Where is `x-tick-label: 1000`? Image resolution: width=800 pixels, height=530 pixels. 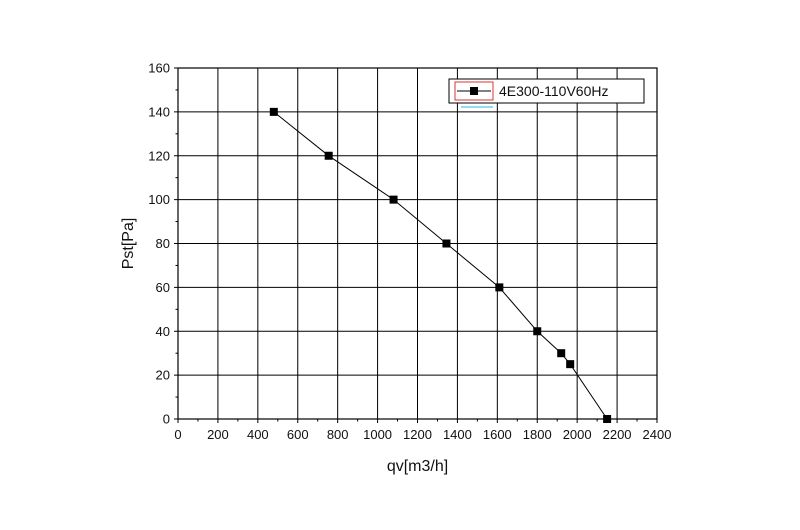 x-tick-label: 1000 is located at coordinates (377, 434).